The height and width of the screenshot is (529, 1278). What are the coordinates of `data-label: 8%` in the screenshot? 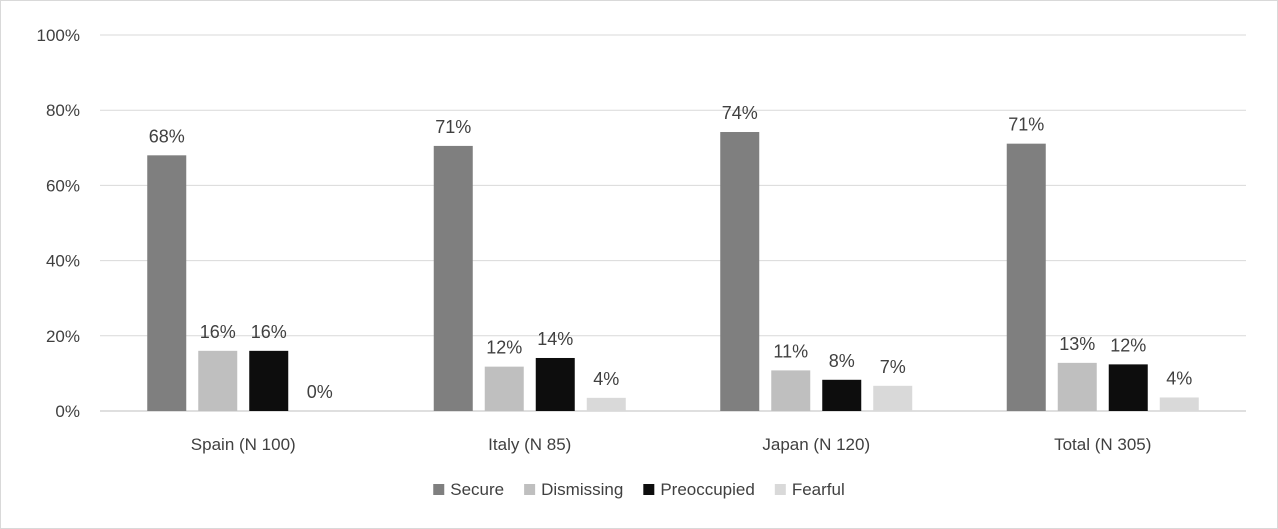 It's located at (842, 361).